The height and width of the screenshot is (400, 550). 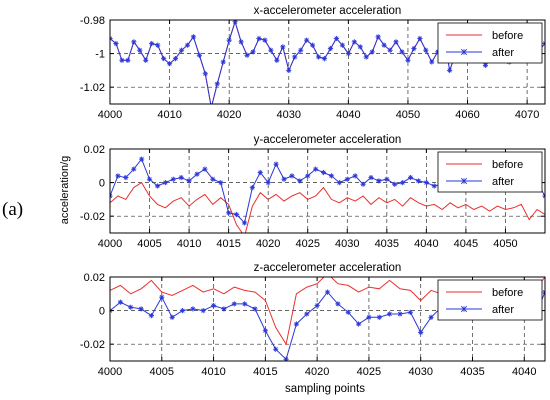 What do you see at coordinates (149, 244) in the screenshot?
I see `x-tick-label: 4005` at bounding box center [149, 244].